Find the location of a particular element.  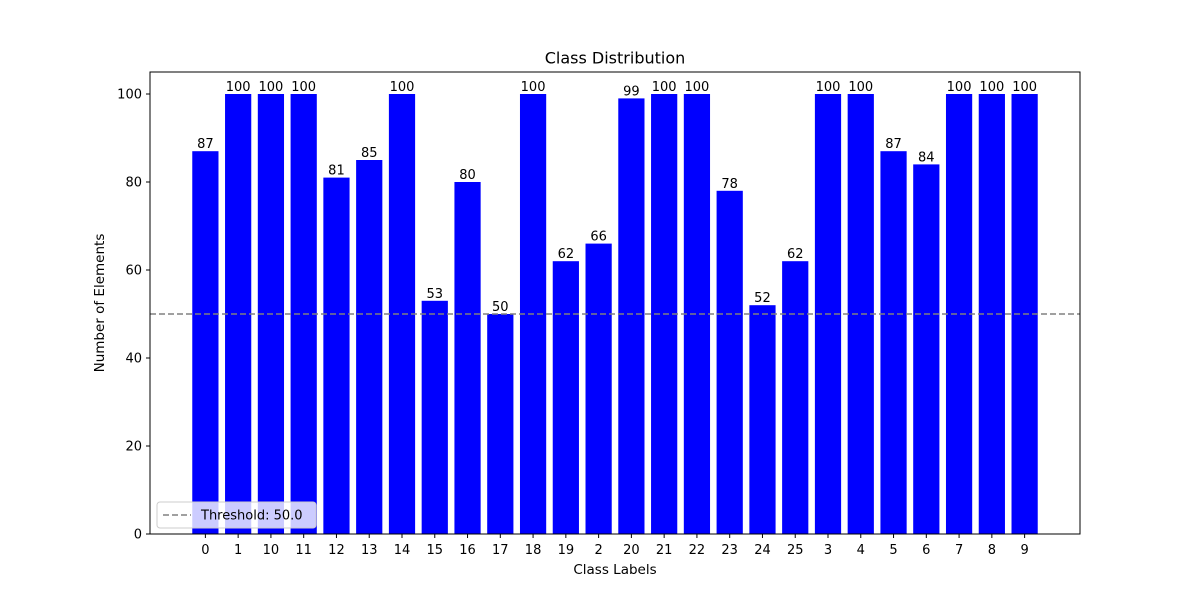

x-tick-label: 1 is located at coordinates (238, 550).